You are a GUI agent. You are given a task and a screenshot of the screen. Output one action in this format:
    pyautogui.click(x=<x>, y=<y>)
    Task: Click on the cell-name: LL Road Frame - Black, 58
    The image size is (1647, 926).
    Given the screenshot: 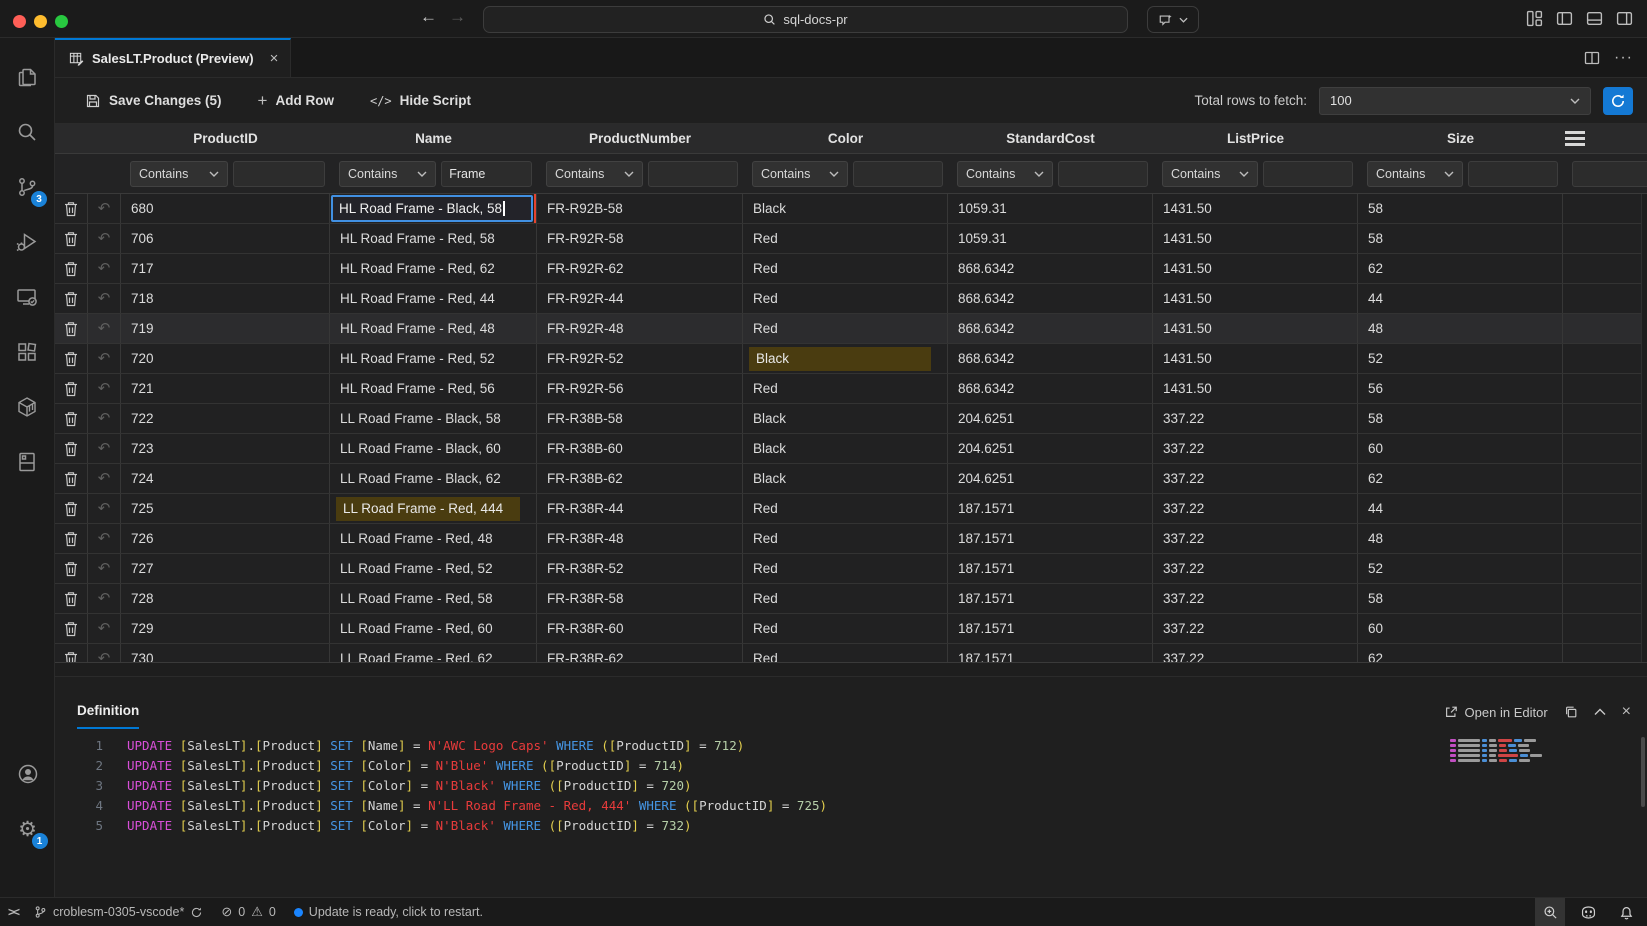 What is the action you would take?
    pyautogui.click(x=433, y=418)
    